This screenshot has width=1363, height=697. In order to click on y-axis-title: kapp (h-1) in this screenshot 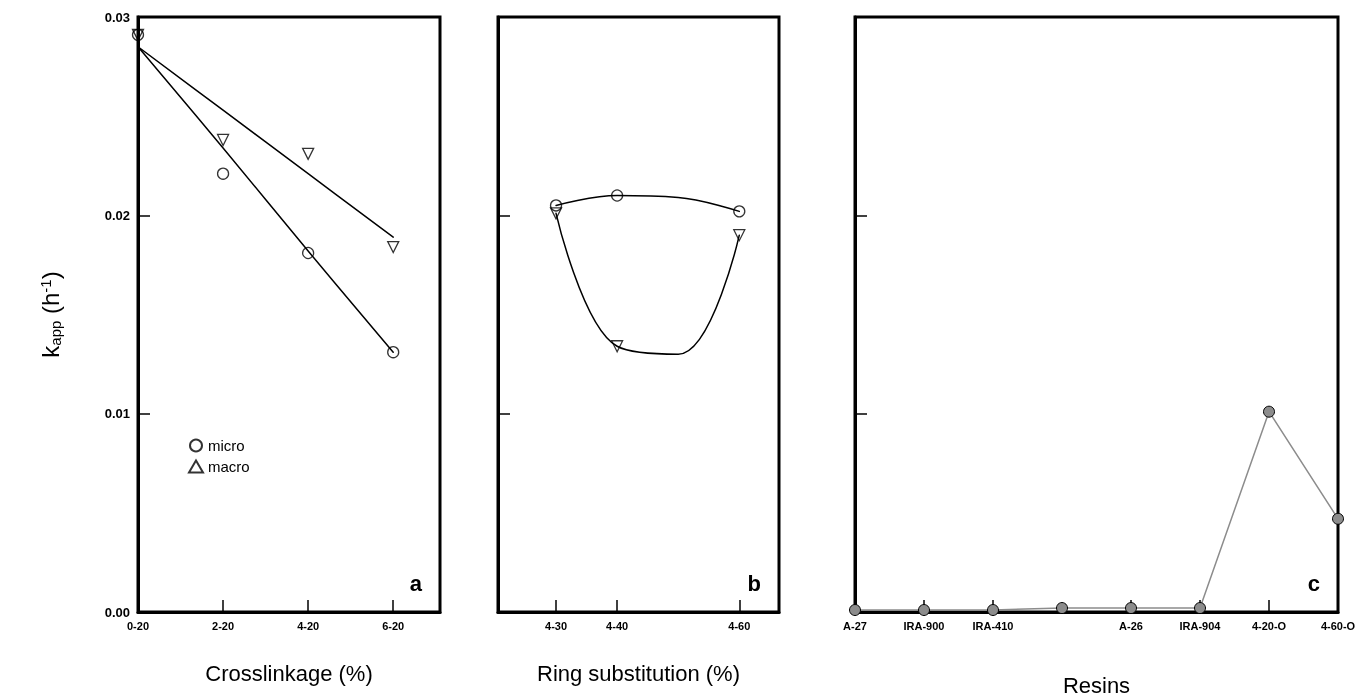, I will do `click(50, 314)`.